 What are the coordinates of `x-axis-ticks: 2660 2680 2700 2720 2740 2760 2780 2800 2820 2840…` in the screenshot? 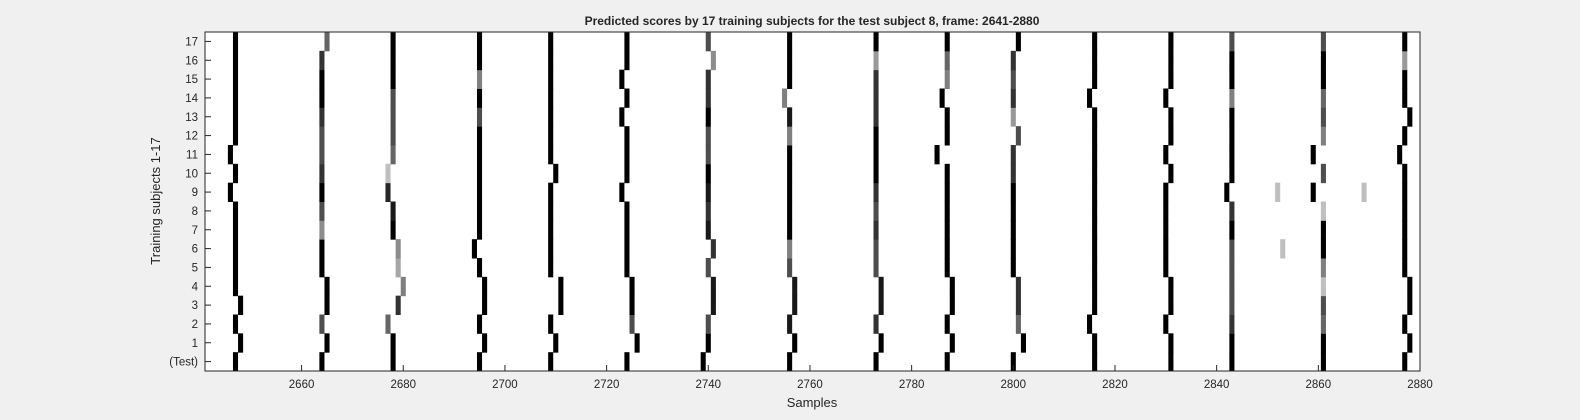 It's located at (861, 378).